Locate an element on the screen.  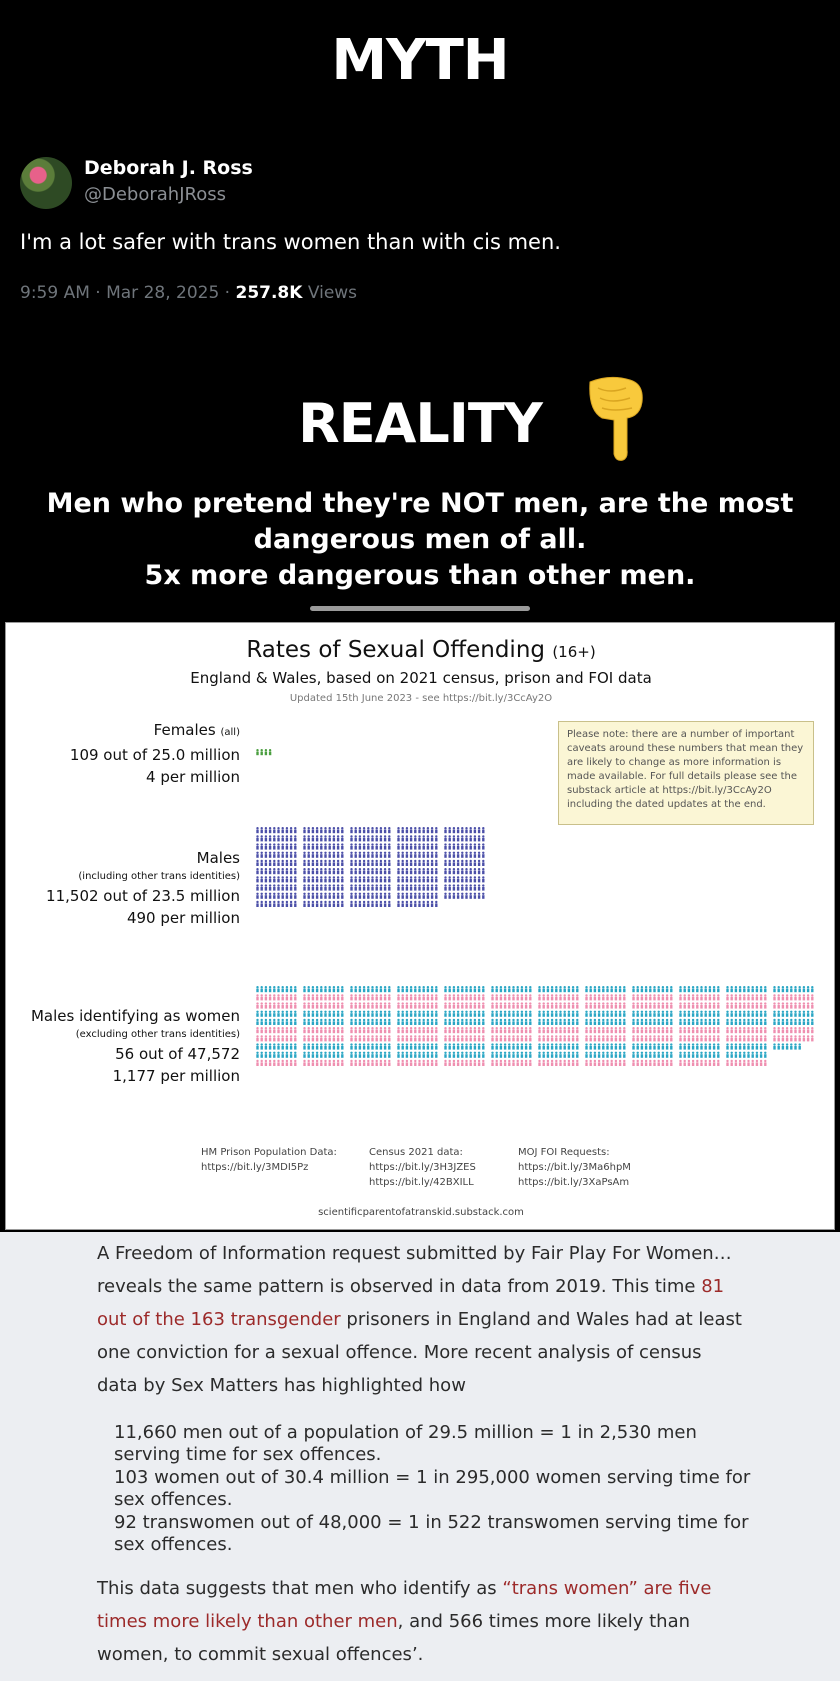
claim-line-3: 5x more dangerous than other men. is located at coordinates (420, 575).